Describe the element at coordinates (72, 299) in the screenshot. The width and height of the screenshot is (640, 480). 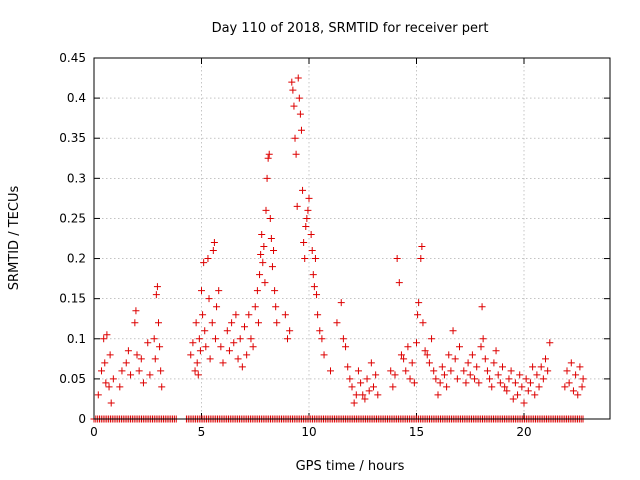
I see `y-tick-label: 0.15` at that location.